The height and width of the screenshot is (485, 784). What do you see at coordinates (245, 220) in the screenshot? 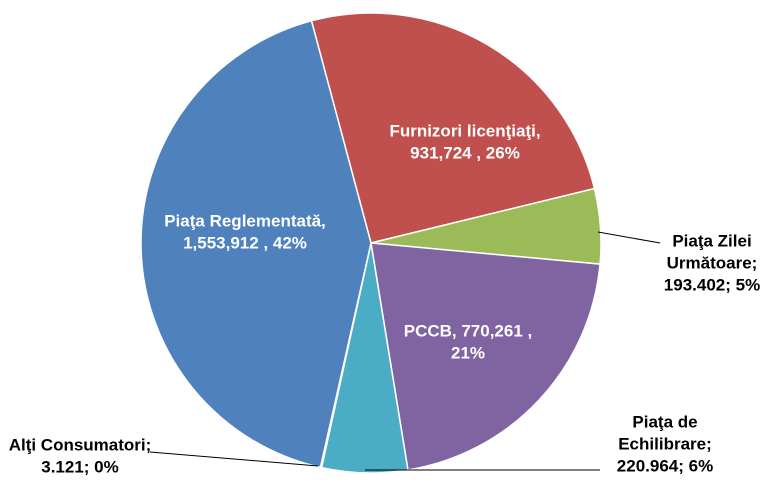
I see `data-label: Piaţa Reglementată,` at bounding box center [245, 220].